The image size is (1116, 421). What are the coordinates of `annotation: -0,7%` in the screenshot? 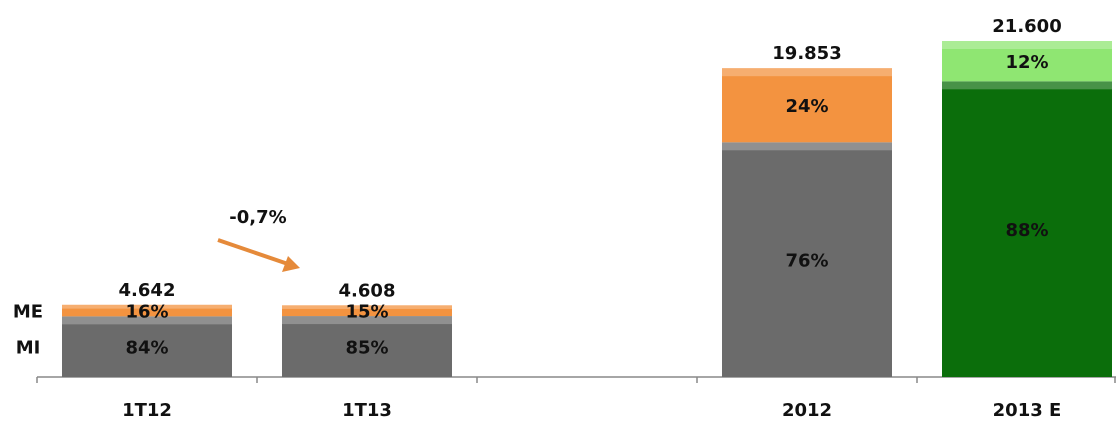 It's located at (257, 217).